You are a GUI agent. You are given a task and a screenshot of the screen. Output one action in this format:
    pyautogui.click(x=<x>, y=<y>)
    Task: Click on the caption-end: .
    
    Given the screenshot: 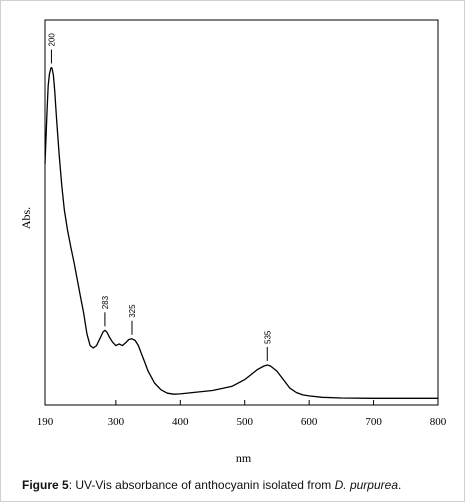 What is the action you would take?
    pyautogui.click(x=400, y=485)
    